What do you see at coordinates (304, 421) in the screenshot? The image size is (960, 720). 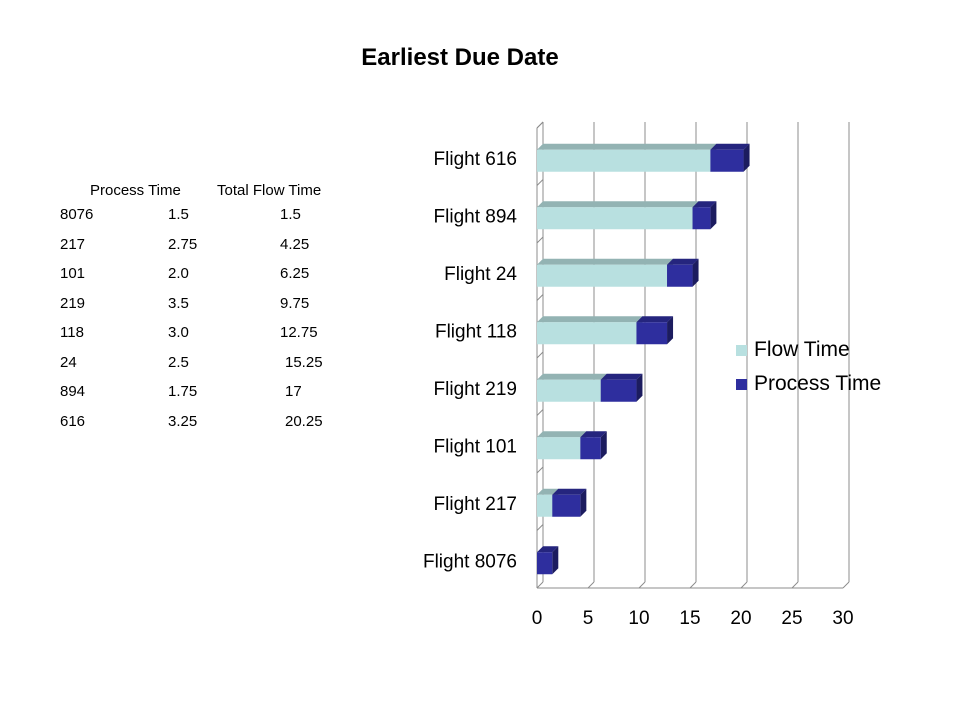 I see `cell-flow-time: 20.25` at bounding box center [304, 421].